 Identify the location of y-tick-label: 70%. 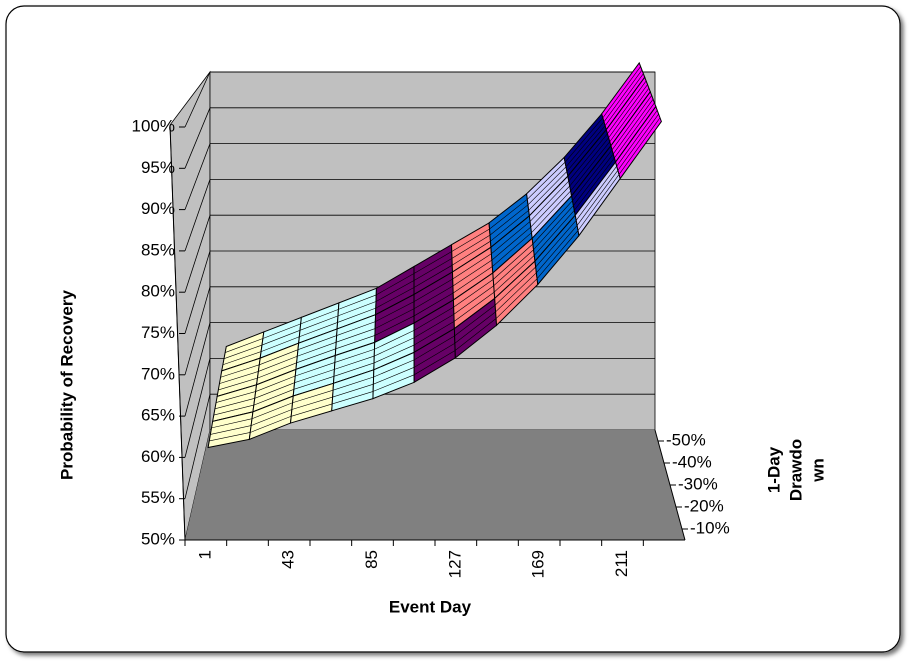
(158, 373).